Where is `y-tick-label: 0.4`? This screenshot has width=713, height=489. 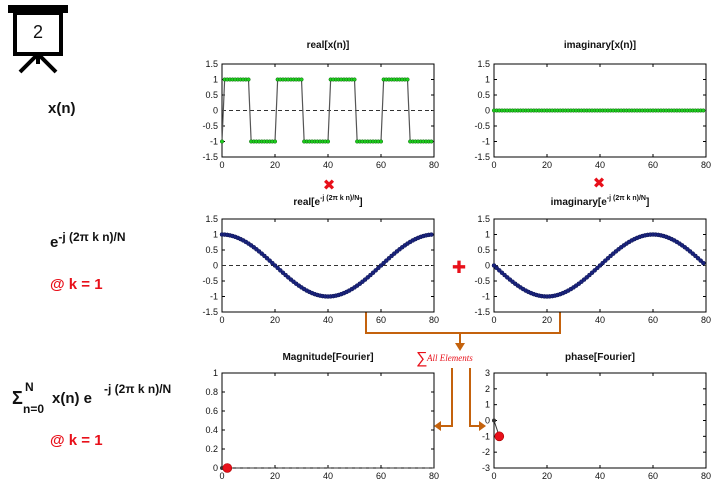
y-tick-label: 0.4 is located at coordinates (211, 430).